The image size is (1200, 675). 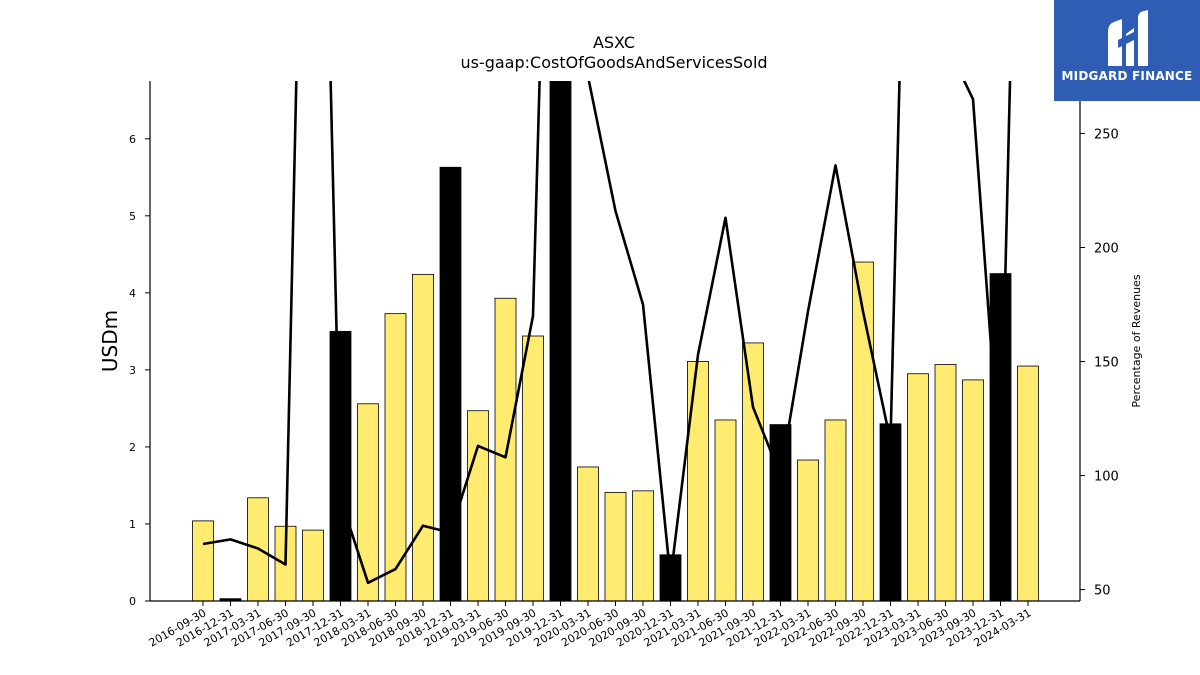 I want to click on y-right-tick-label: 200, so click(x=1106, y=248).